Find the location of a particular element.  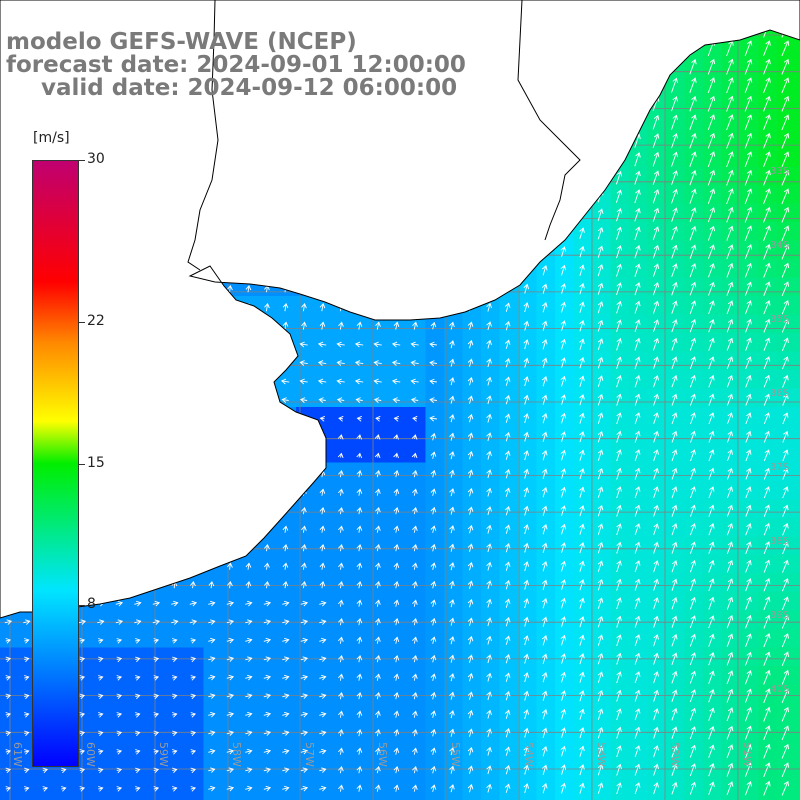

forecast-date: forecast date: 2024-09-01 12:00:00 is located at coordinates (236, 65).